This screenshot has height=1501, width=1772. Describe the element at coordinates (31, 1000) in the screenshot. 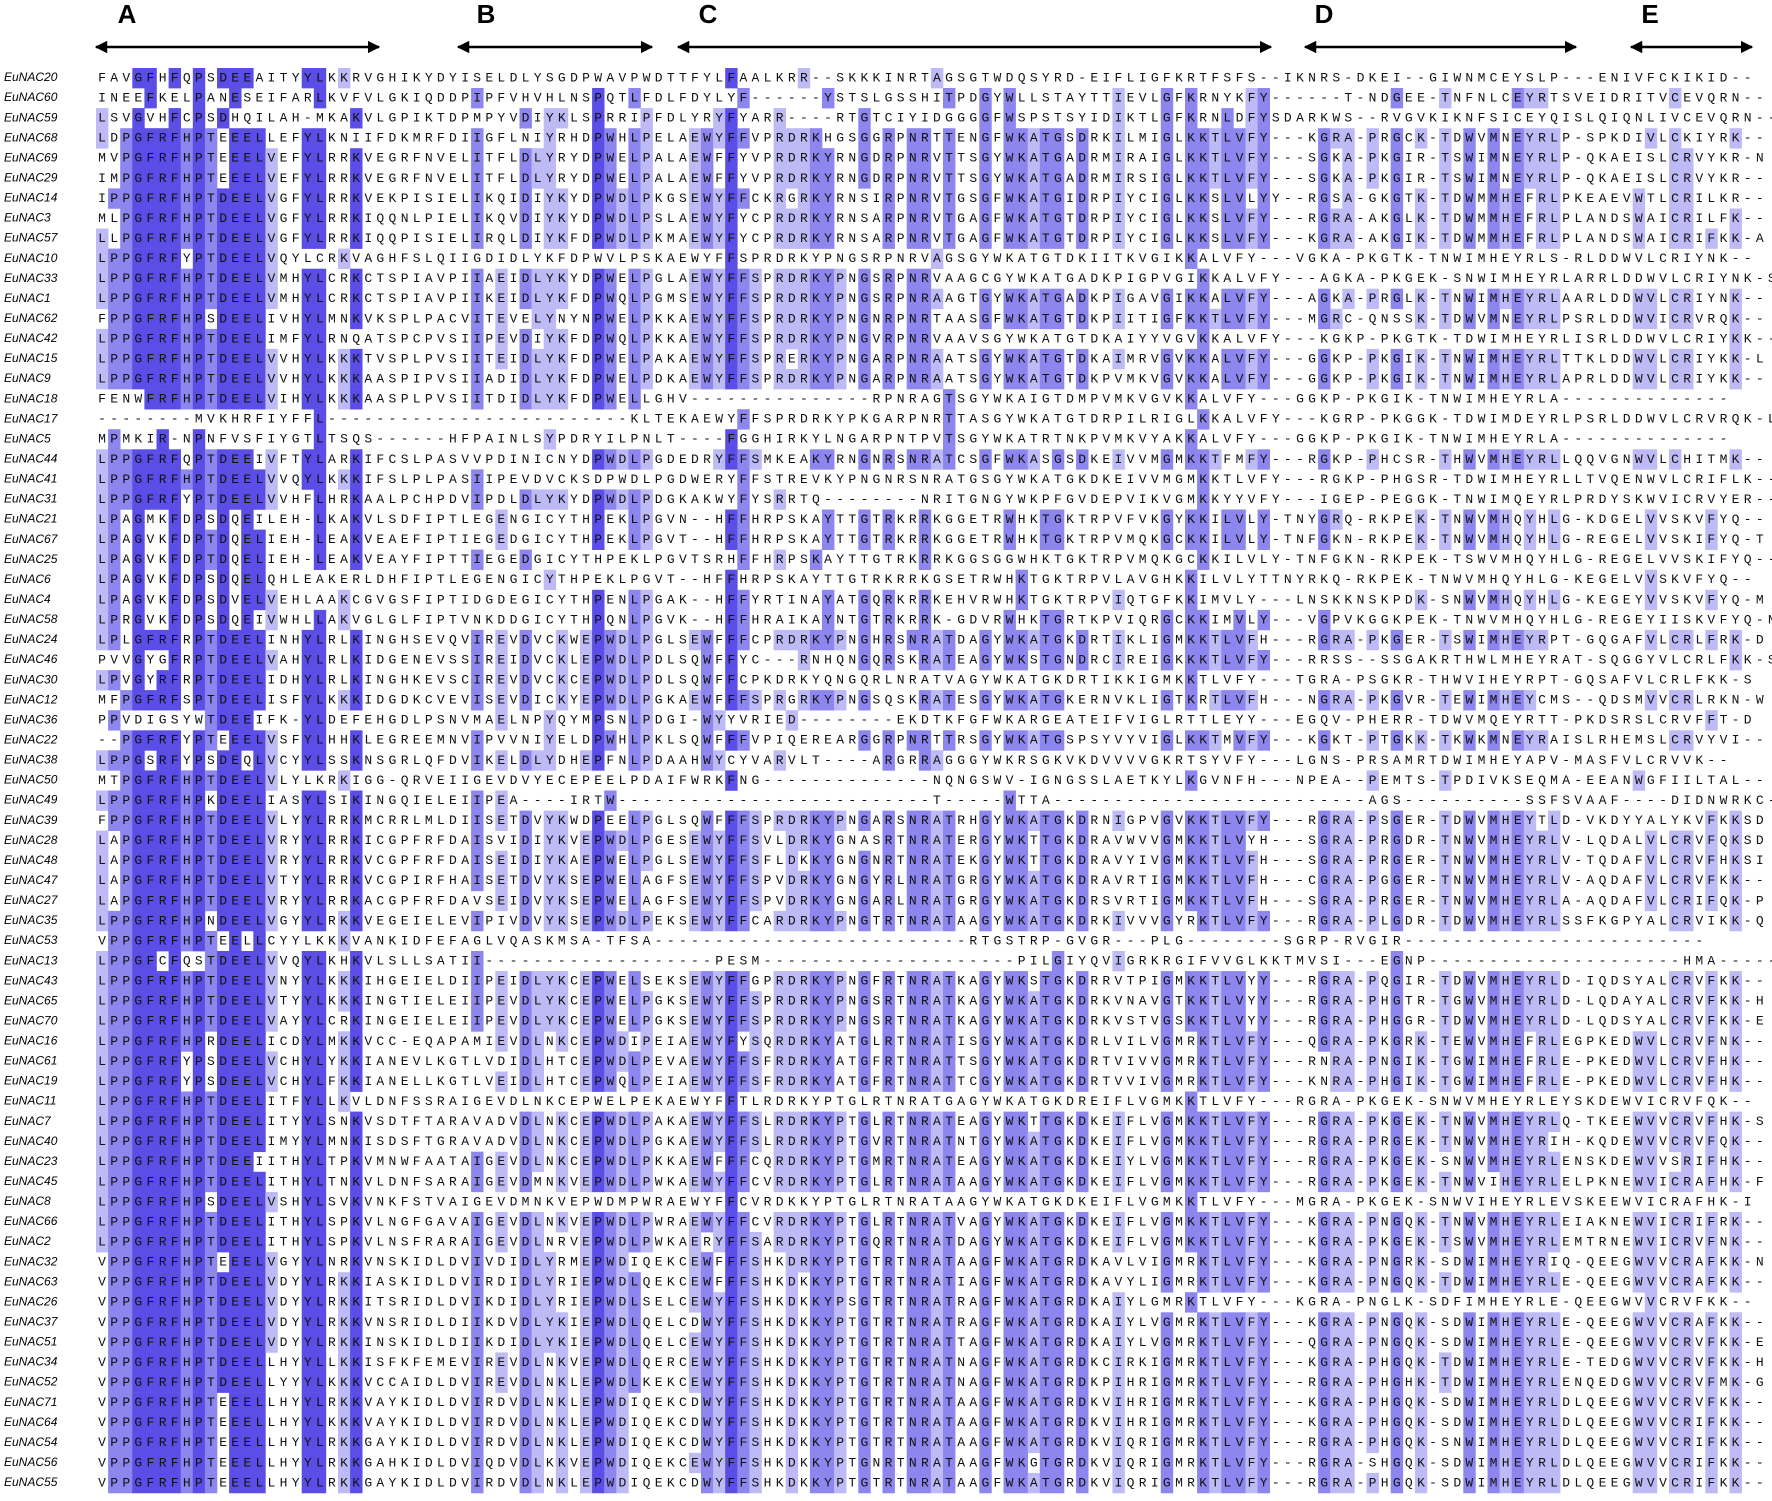

I see `sequence-name: EuNAC65` at that location.